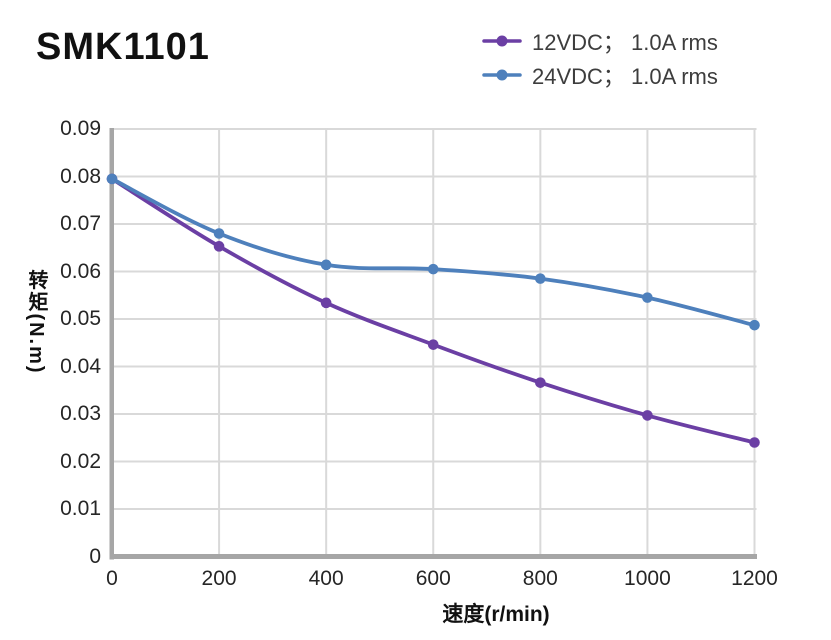 The image size is (831, 640). What do you see at coordinates (80, 176) in the screenshot?
I see `y-tick-label: 0.08` at bounding box center [80, 176].